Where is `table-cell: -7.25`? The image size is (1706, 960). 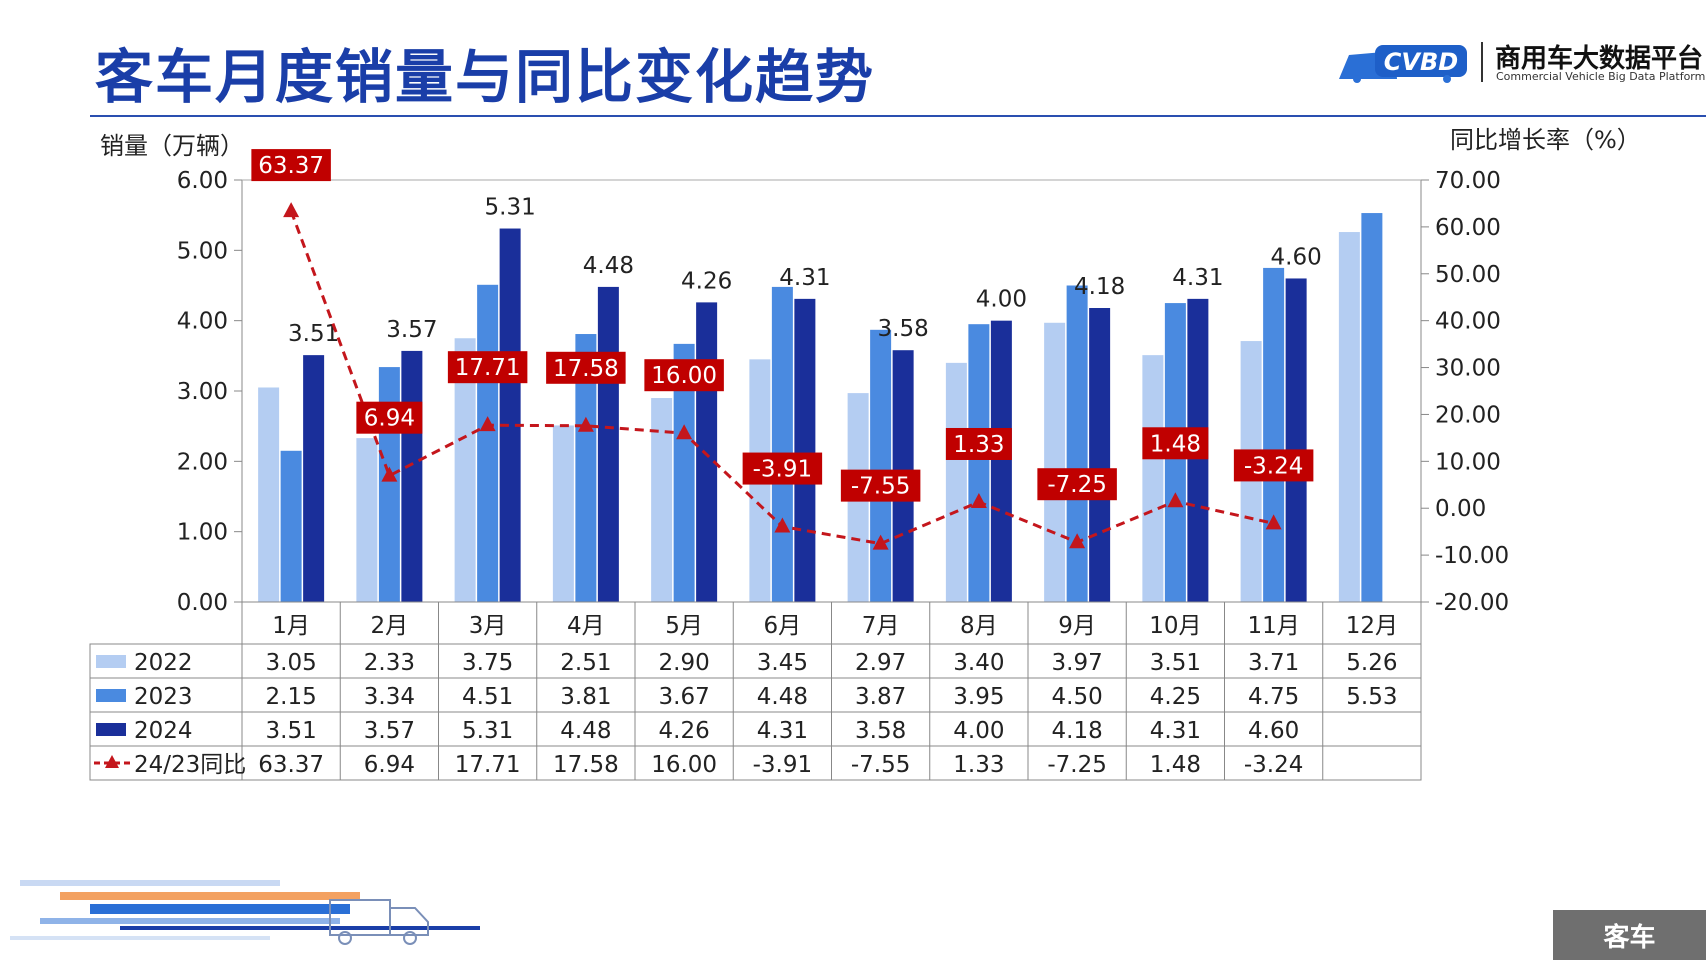 table-cell: -7.25 is located at coordinates (1077, 765).